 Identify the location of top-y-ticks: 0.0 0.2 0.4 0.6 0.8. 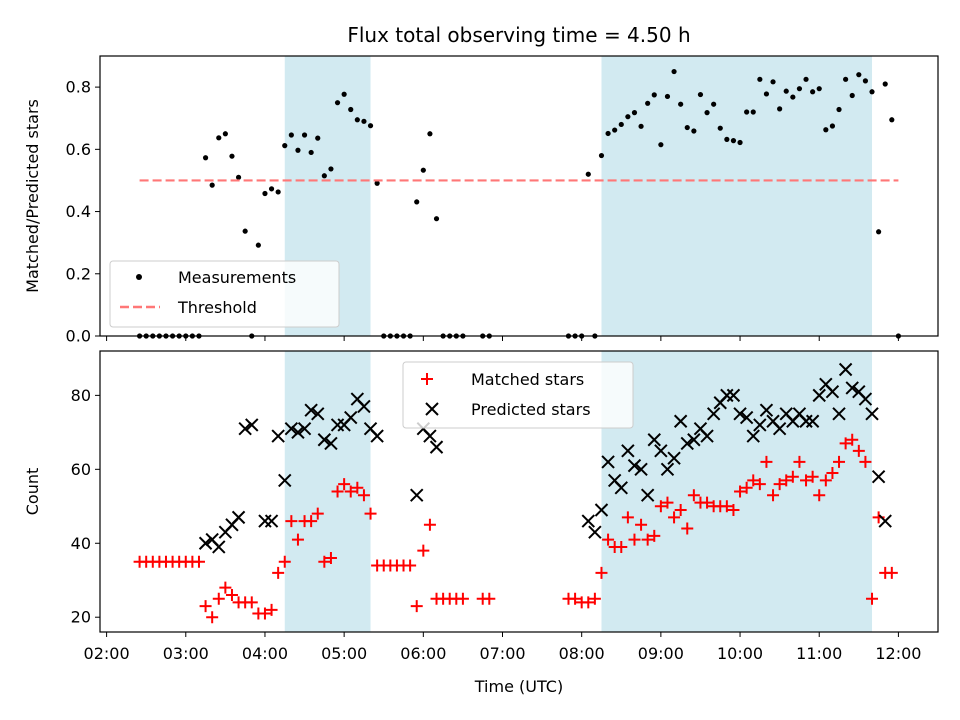
(83, 212).